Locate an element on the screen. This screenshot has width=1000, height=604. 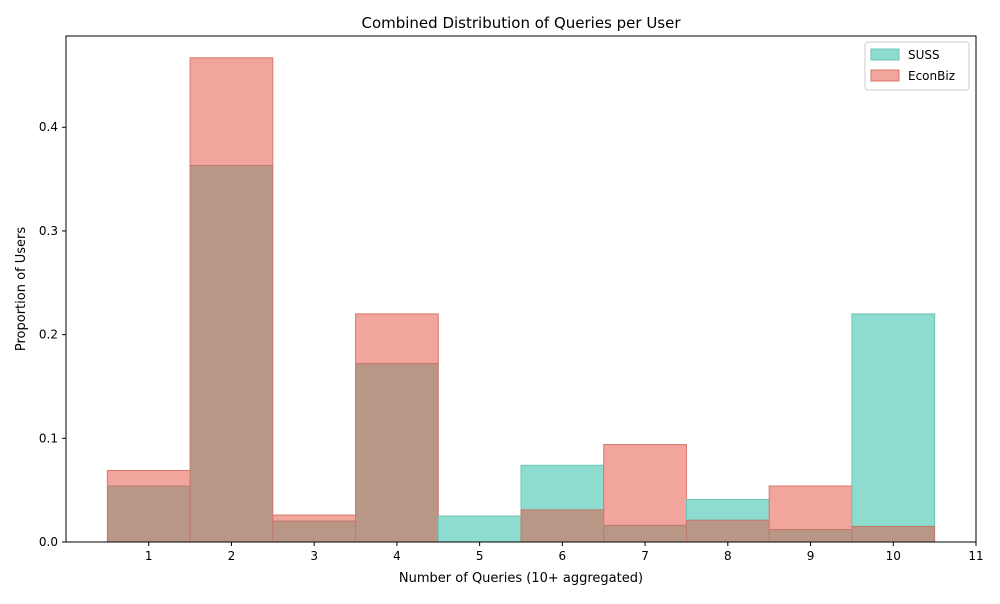
x-tick-label: 1 is located at coordinates (149, 556).